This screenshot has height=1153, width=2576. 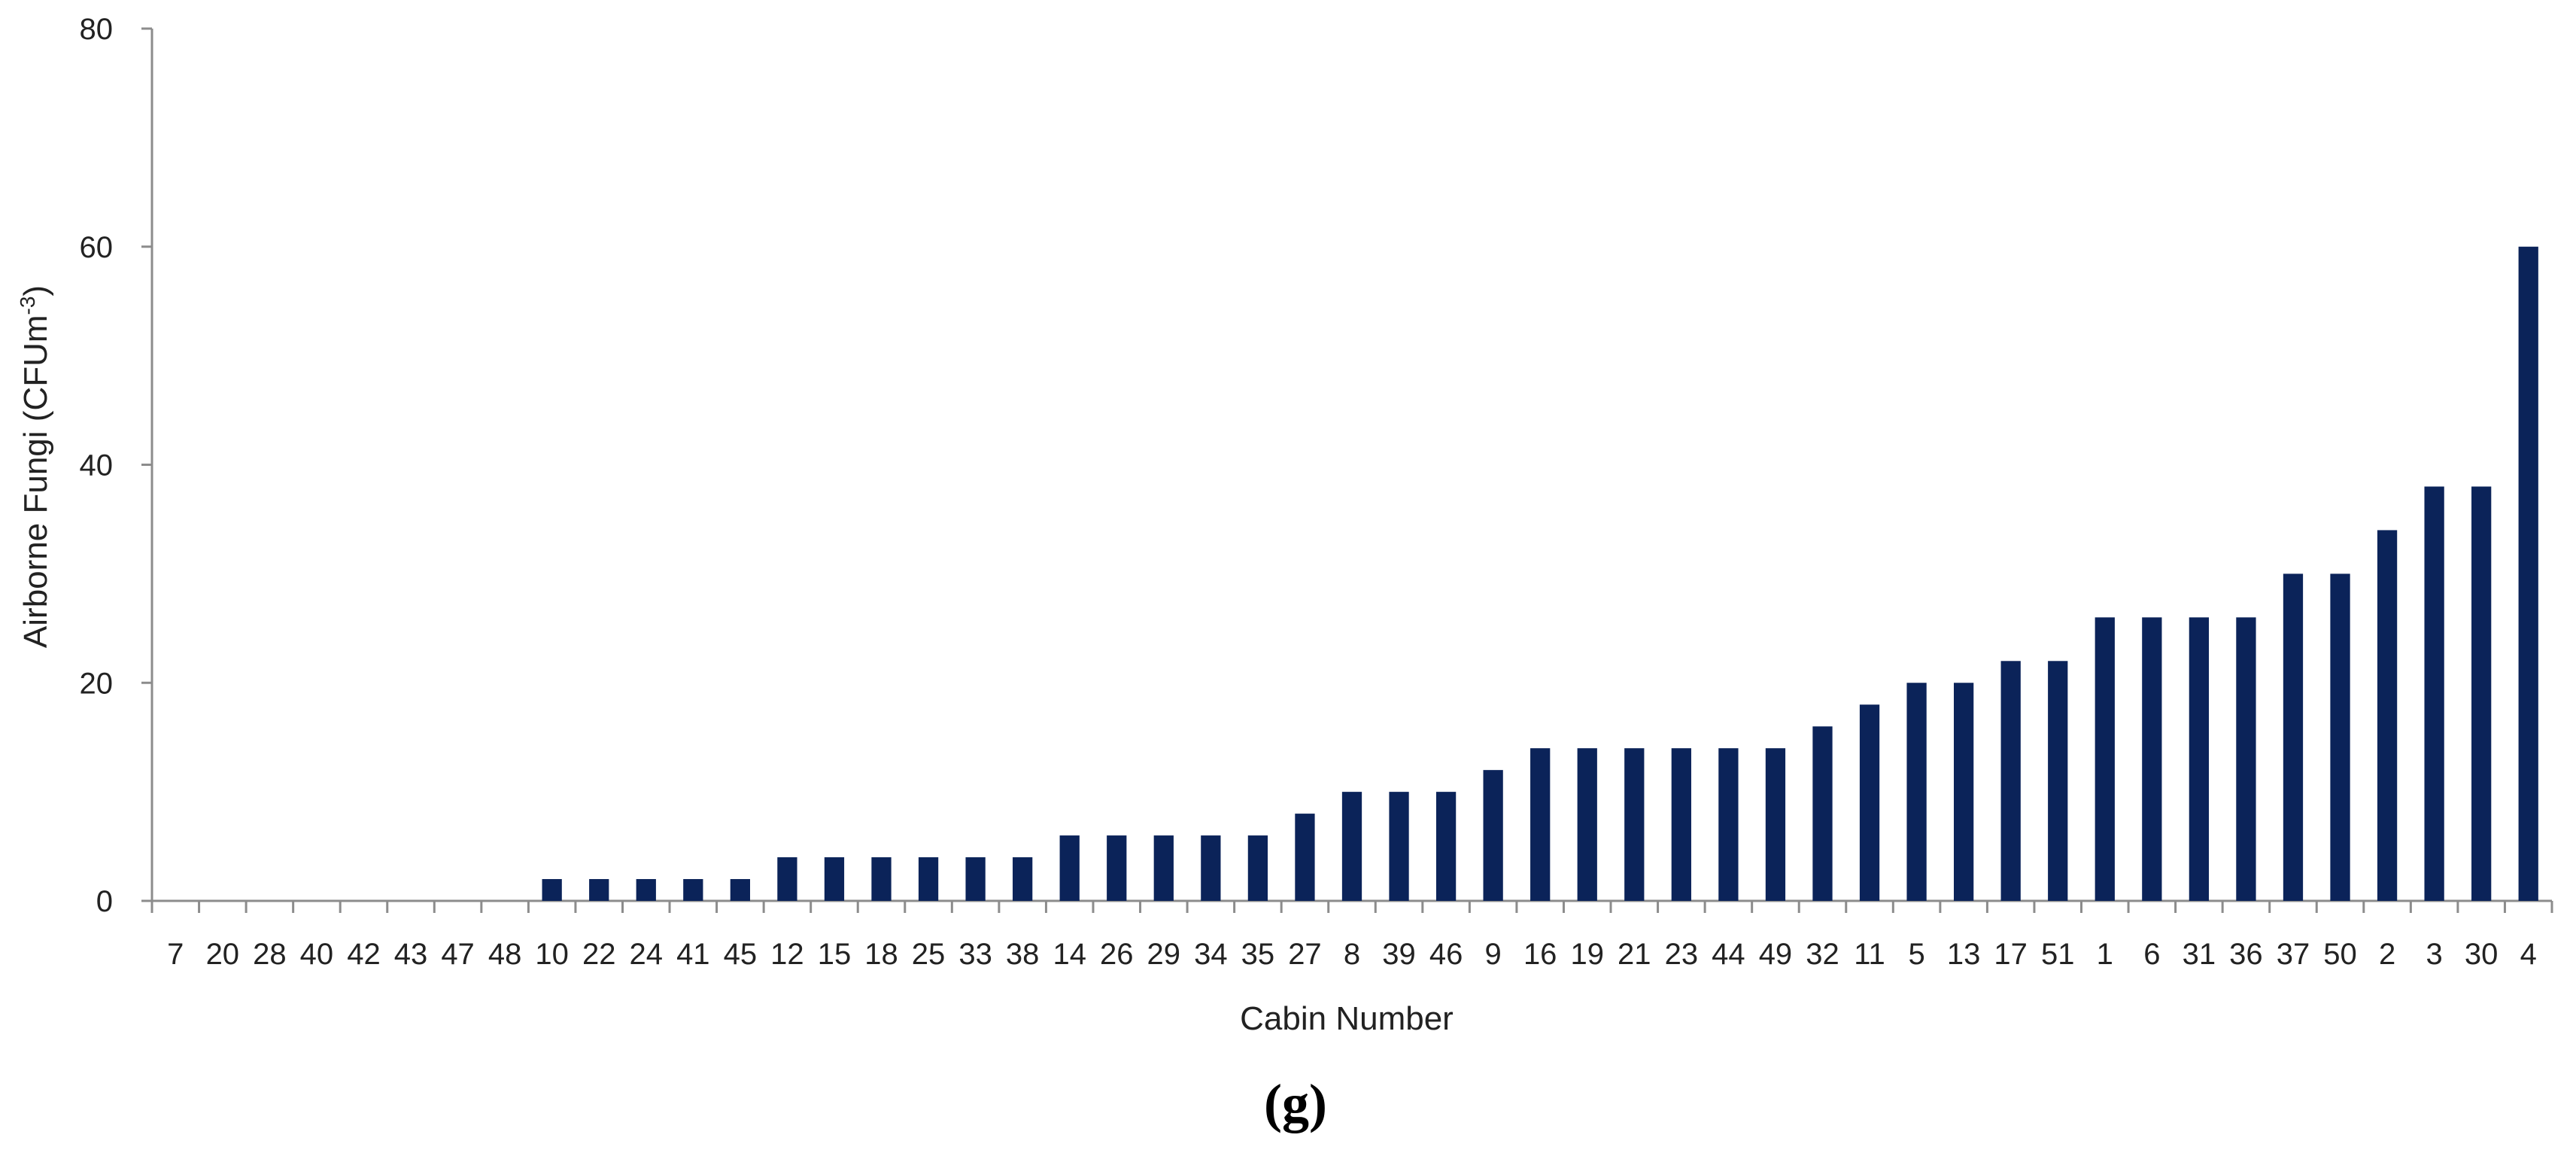 What do you see at coordinates (97, 247) in the screenshot?
I see `y-tick-label: 60` at bounding box center [97, 247].